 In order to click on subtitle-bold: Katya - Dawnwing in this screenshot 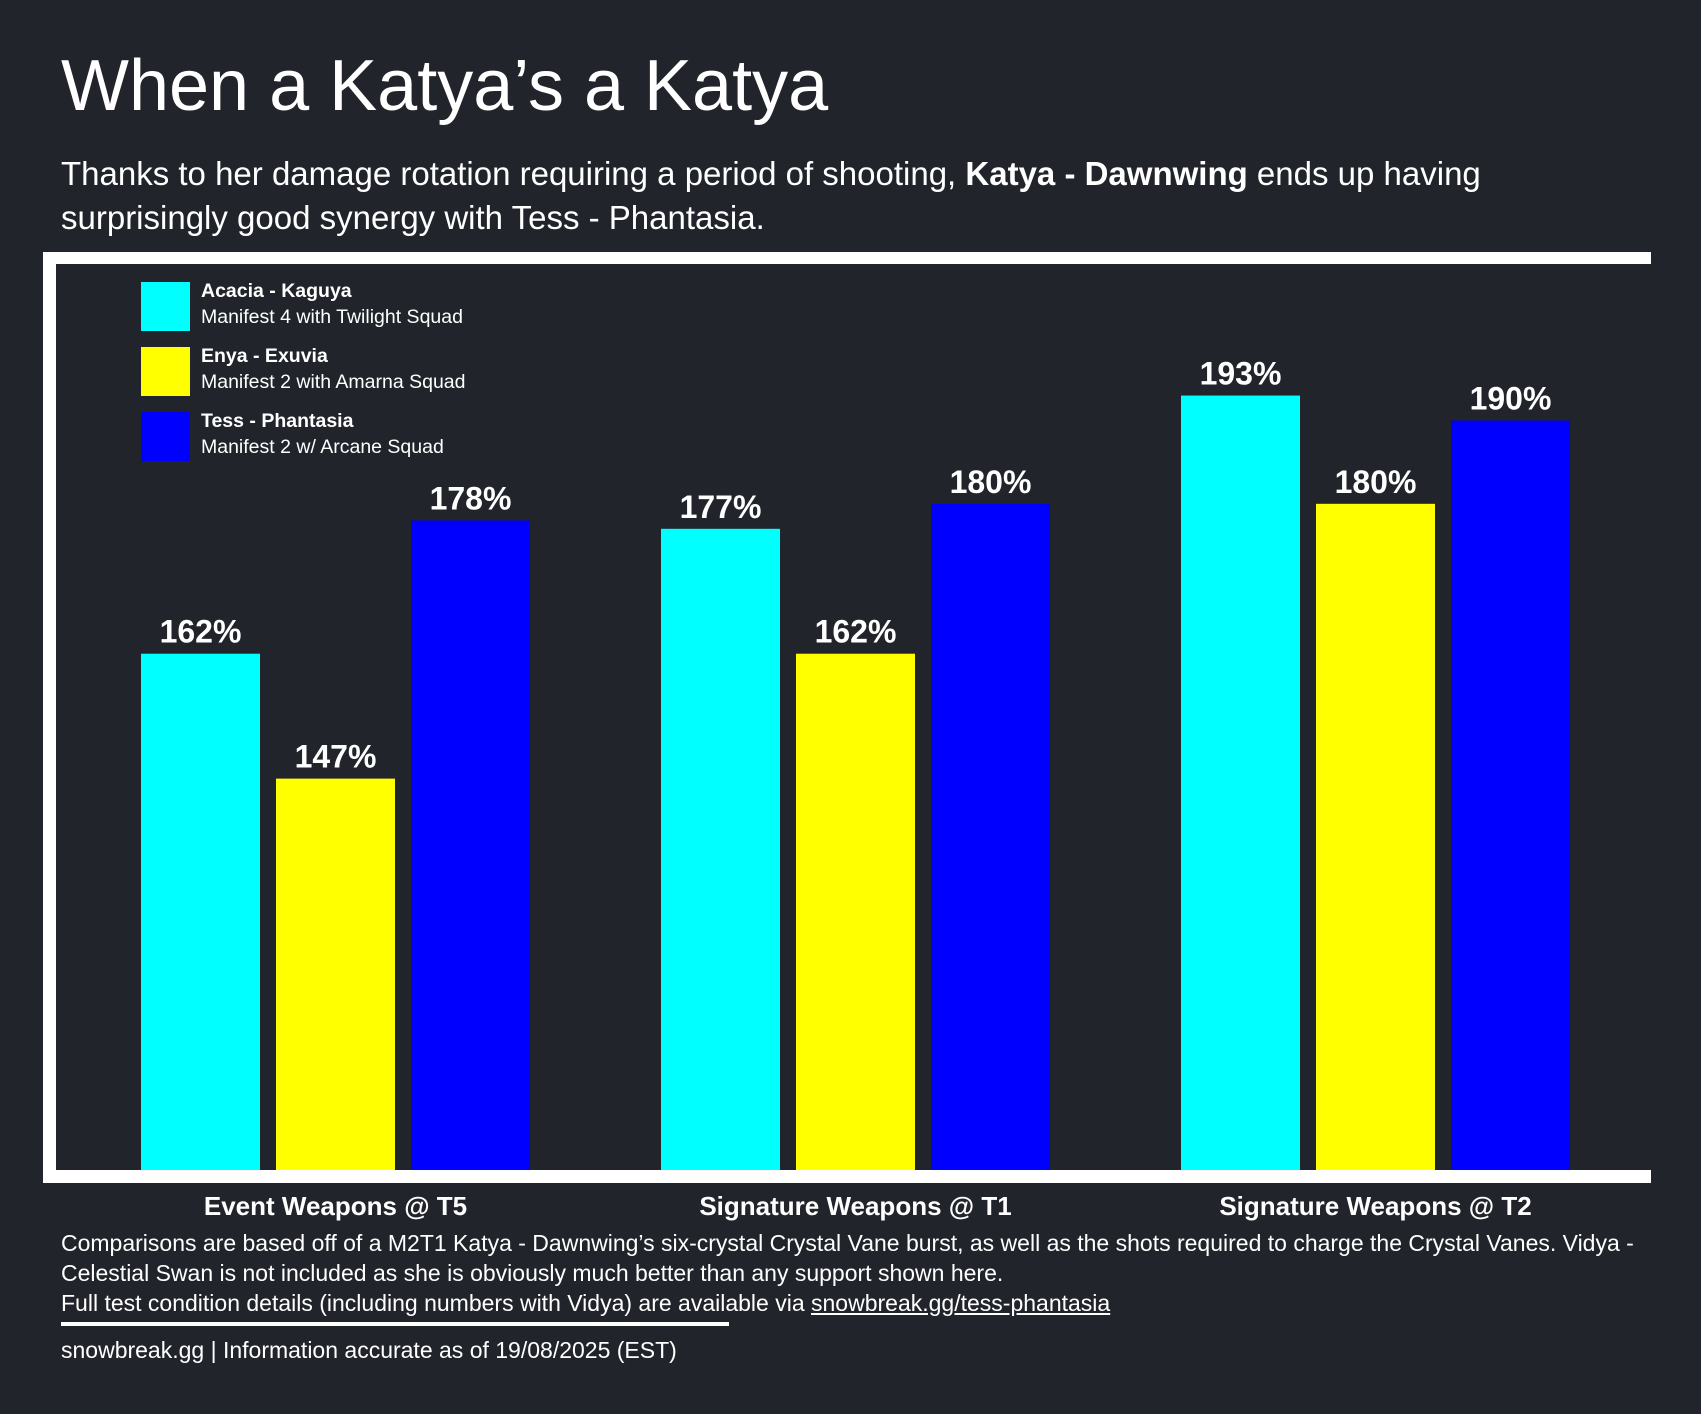, I will do `click(1106, 173)`.